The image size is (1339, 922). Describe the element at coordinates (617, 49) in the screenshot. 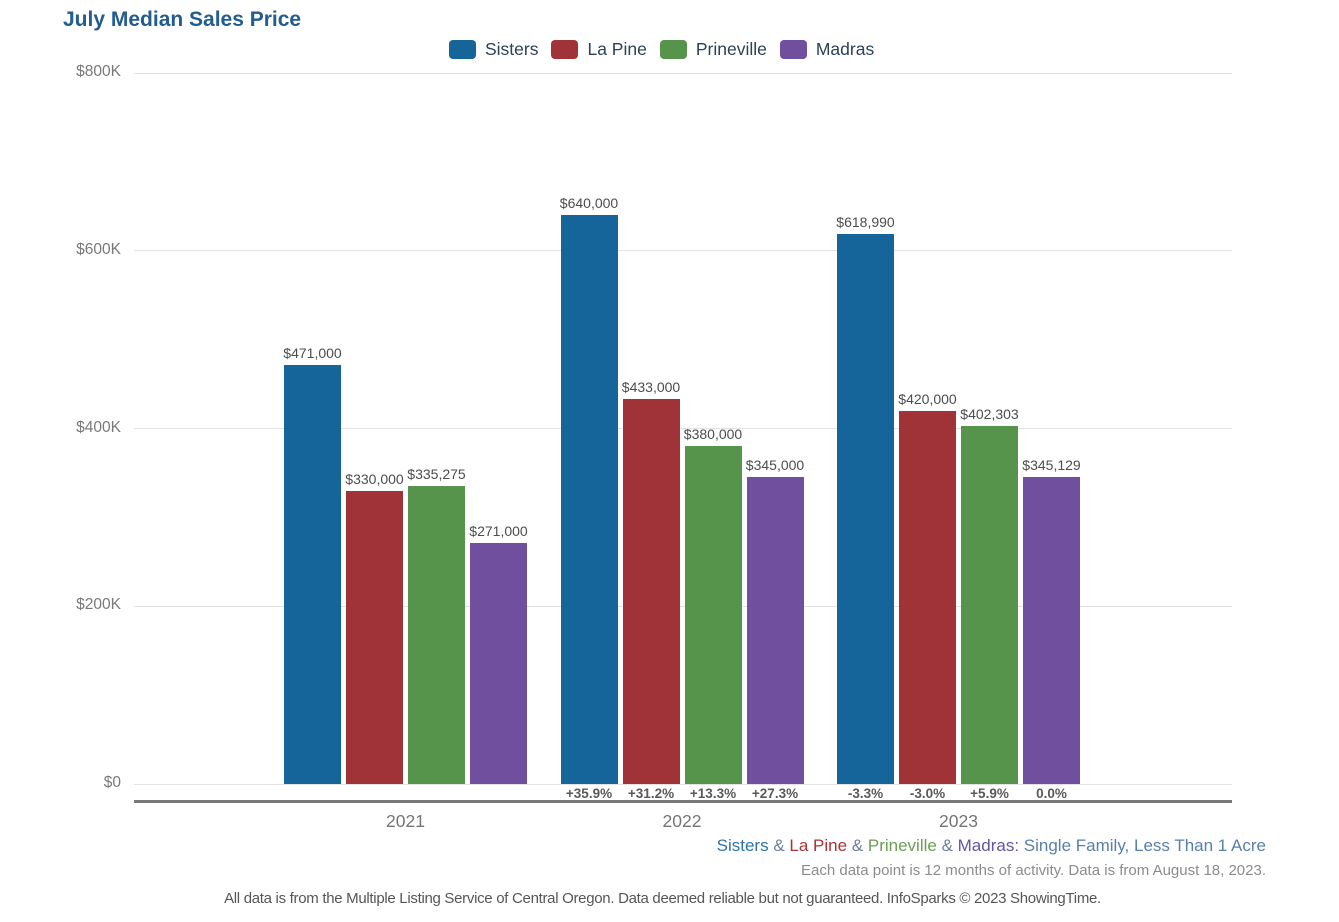

I see `legend-label: La Pine` at that location.